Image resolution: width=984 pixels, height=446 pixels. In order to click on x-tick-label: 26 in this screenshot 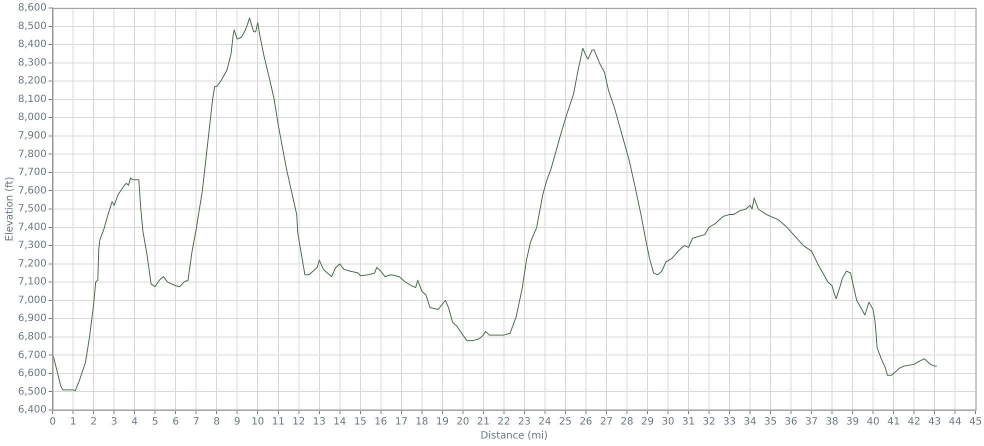, I will do `click(586, 422)`.